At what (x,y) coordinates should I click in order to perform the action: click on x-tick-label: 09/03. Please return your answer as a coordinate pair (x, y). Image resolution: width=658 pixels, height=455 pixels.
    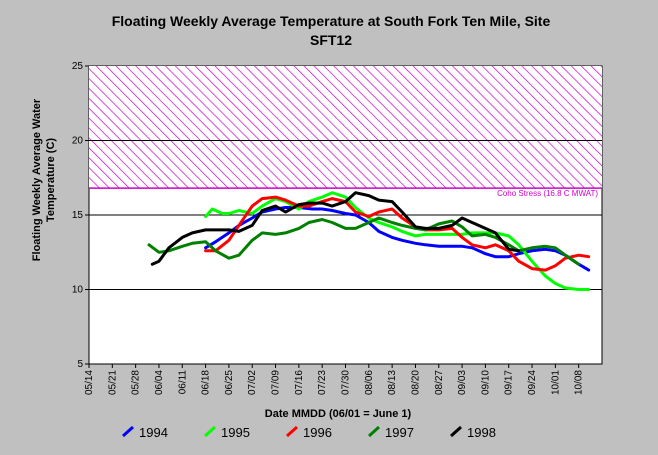
    Looking at the image, I should click on (462, 382).